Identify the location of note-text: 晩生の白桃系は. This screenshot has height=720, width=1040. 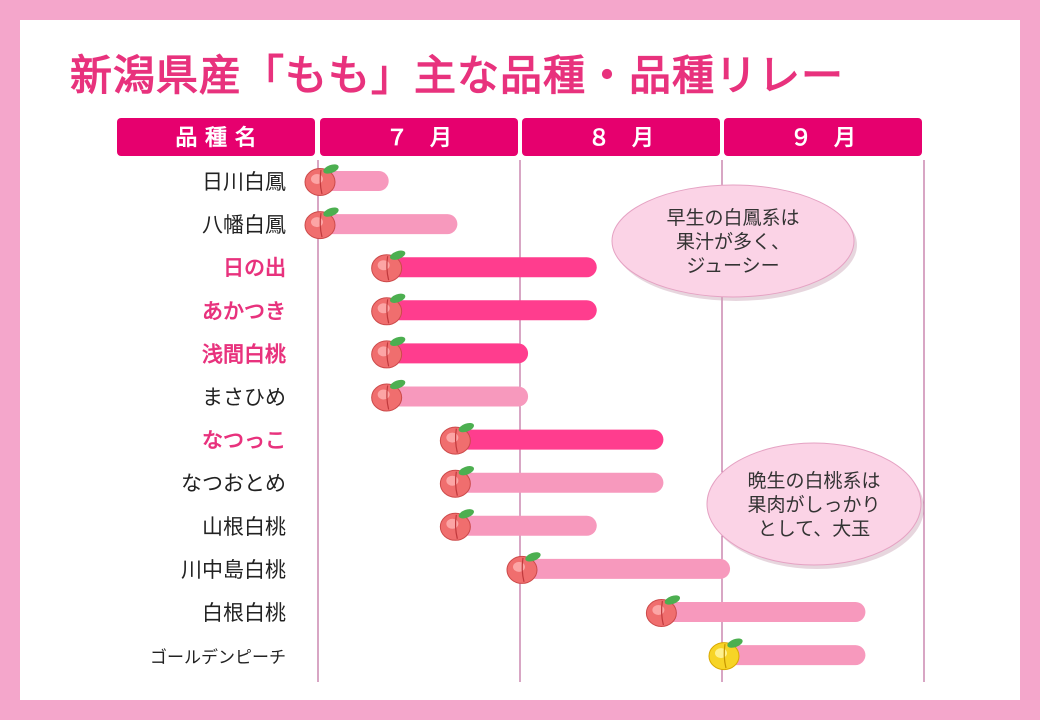
(813, 481).